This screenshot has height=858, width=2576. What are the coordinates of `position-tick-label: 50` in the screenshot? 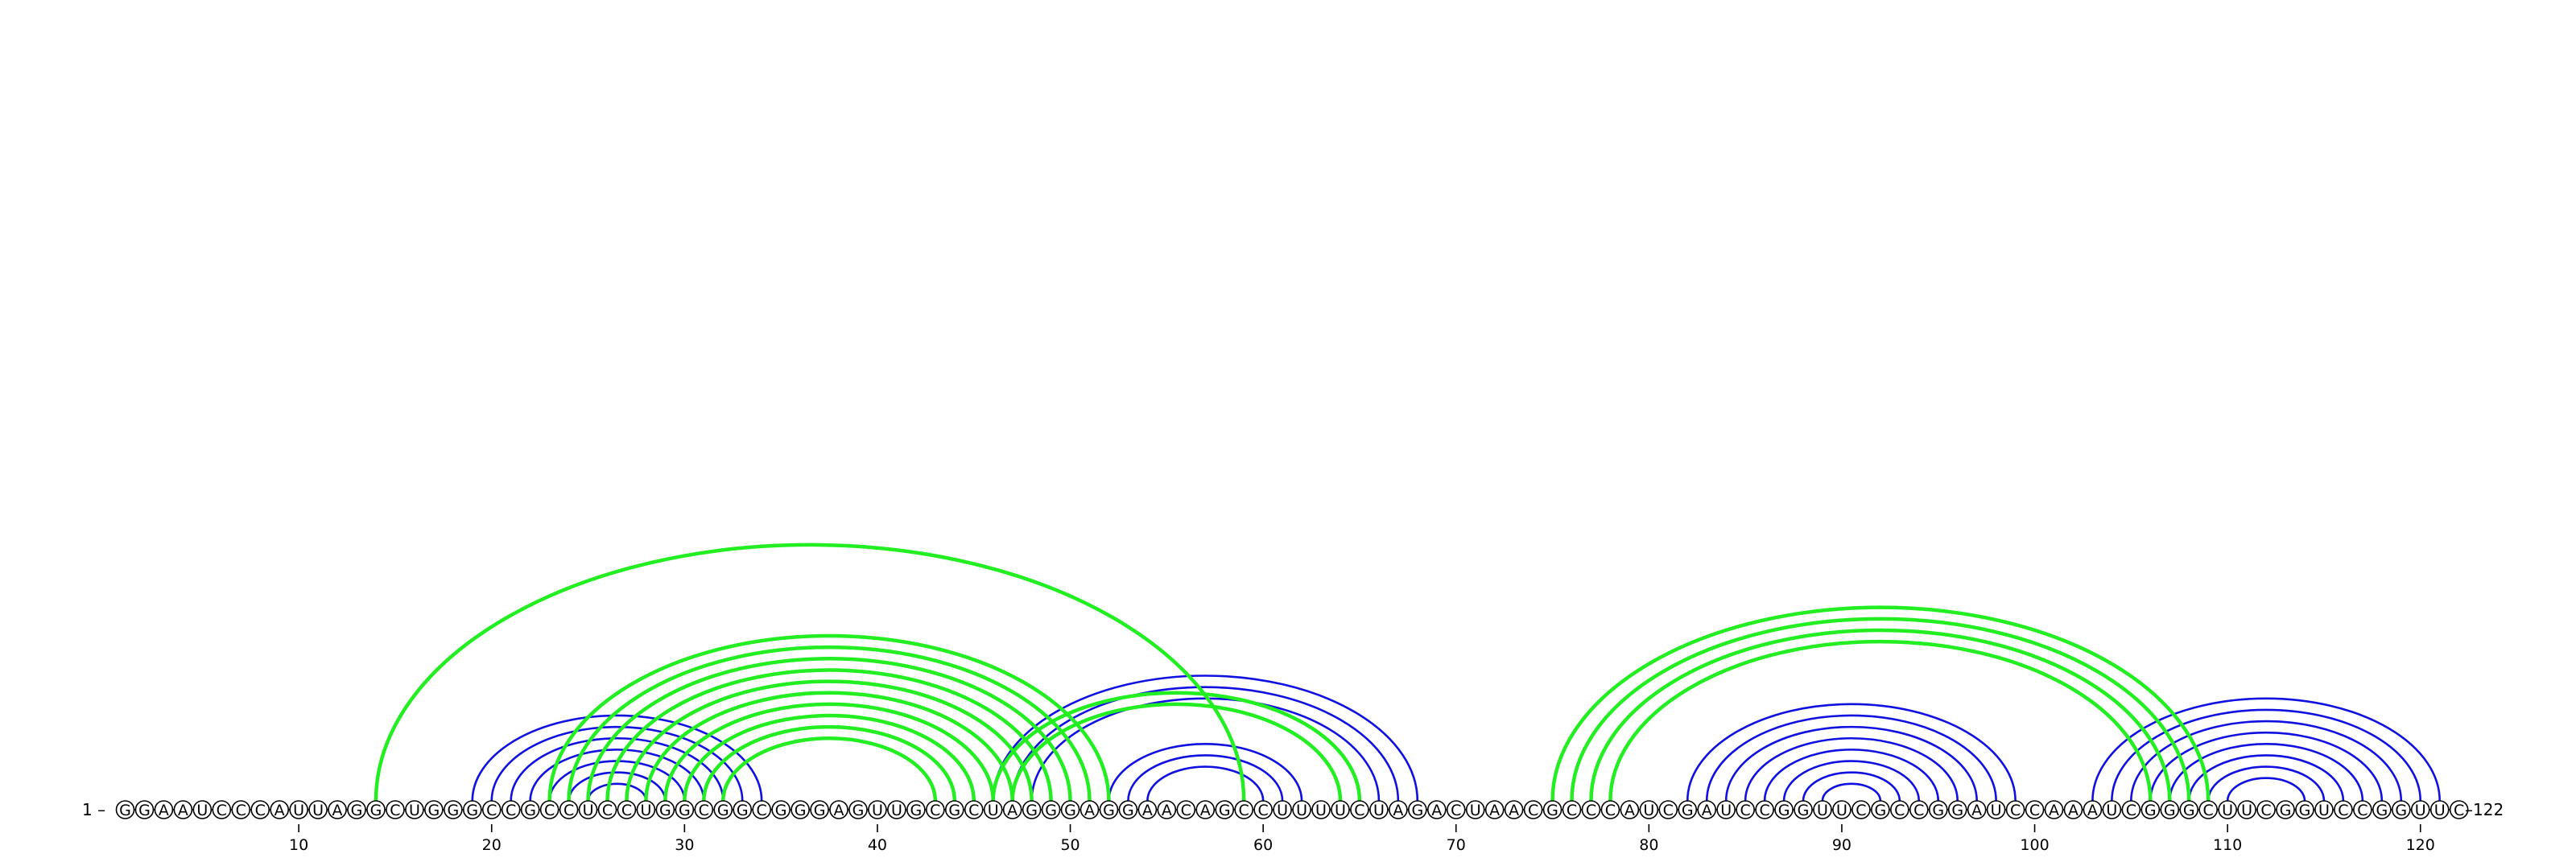 It's located at (1070, 845).